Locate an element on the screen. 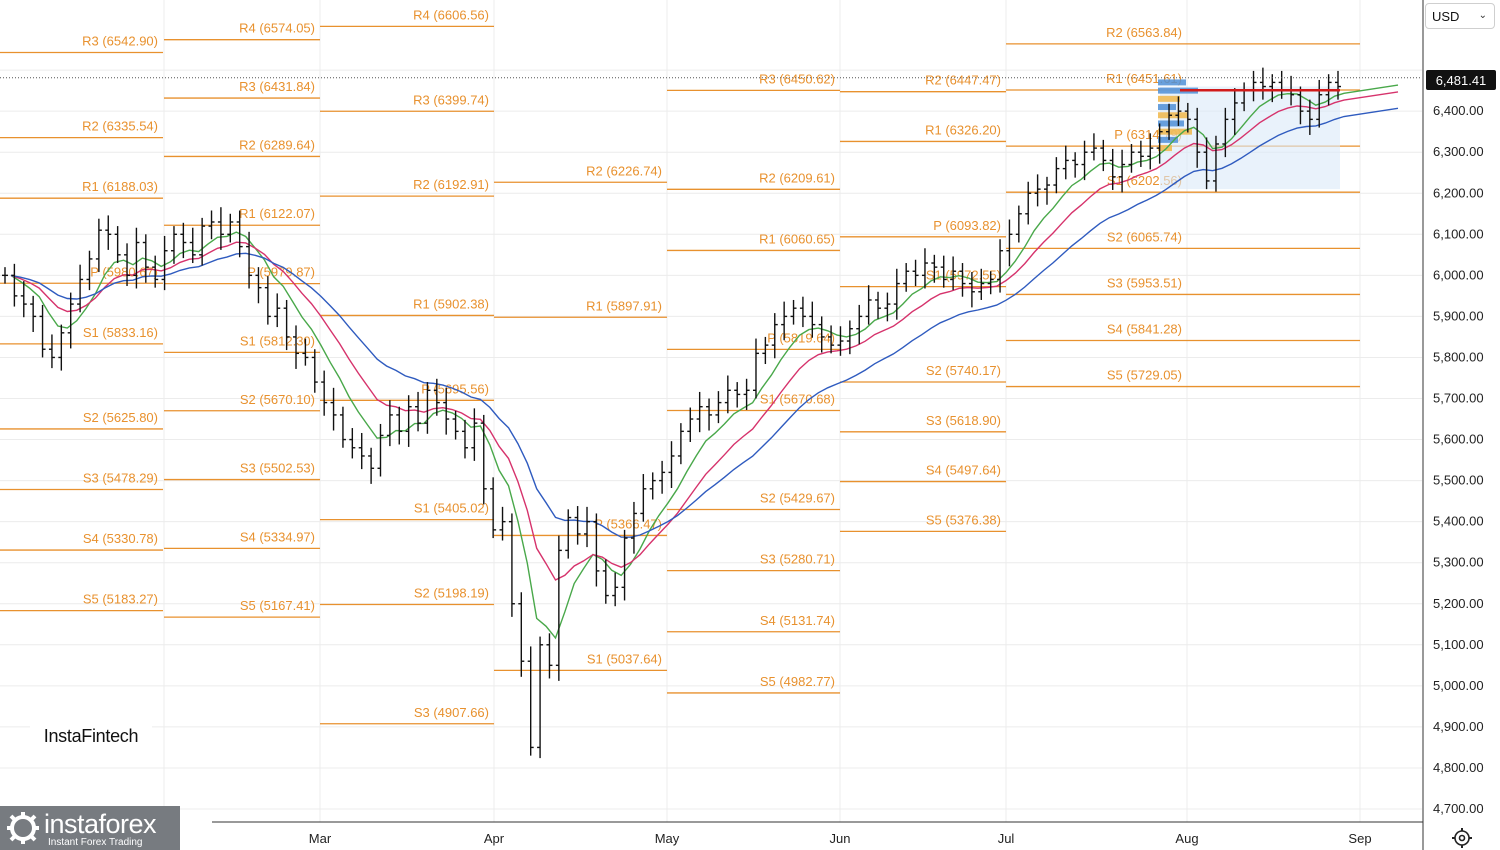  pivot-label: S5 (5167.41) is located at coordinates (277, 605).